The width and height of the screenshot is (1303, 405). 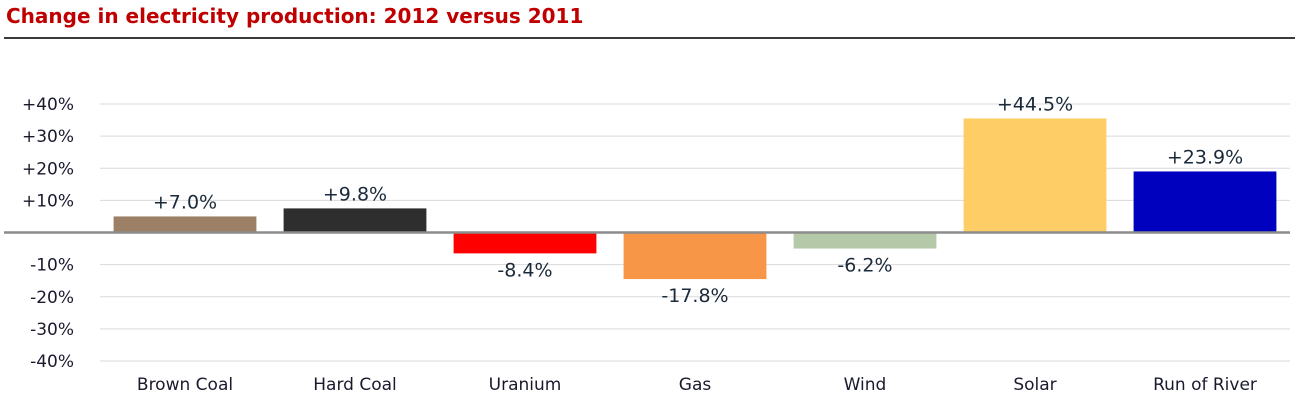 What do you see at coordinates (1034, 385) in the screenshot?
I see `category-label: Solar` at bounding box center [1034, 385].